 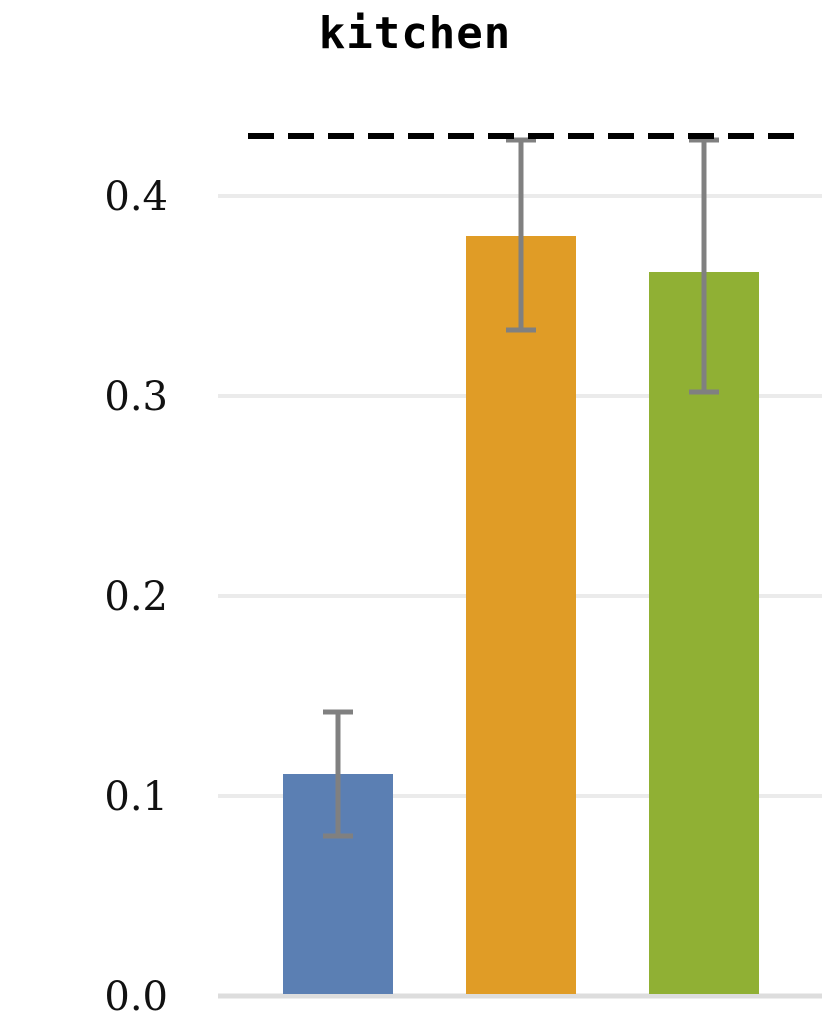 I want to click on y-tick-label: 0.1, so click(x=136, y=797).